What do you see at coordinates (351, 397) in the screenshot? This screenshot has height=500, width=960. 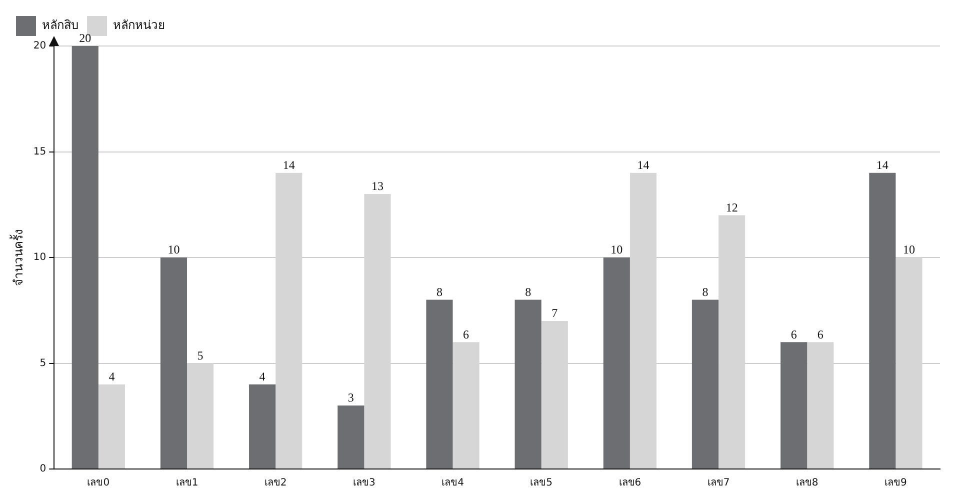 I see `data-label: 3` at bounding box center [351, 397].